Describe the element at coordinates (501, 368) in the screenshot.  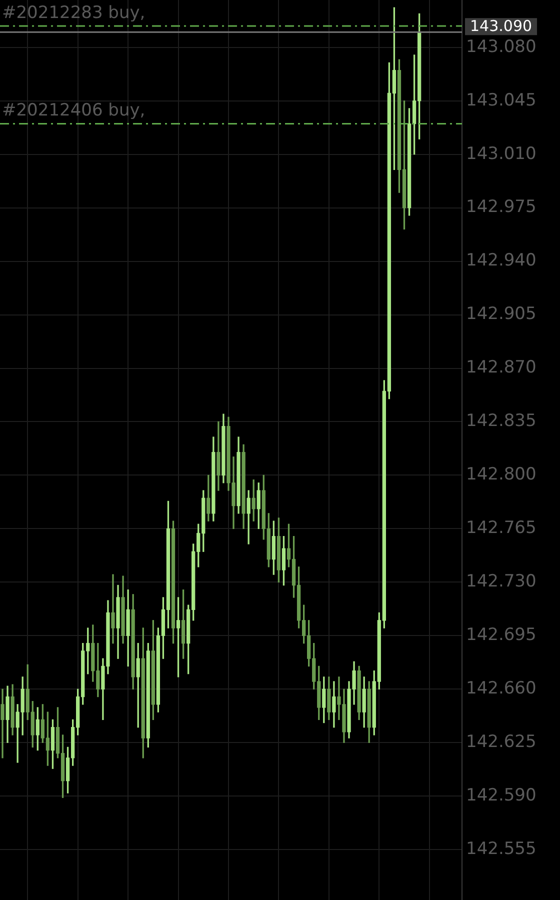
I see `y-tick-label: 142.870` at that location.